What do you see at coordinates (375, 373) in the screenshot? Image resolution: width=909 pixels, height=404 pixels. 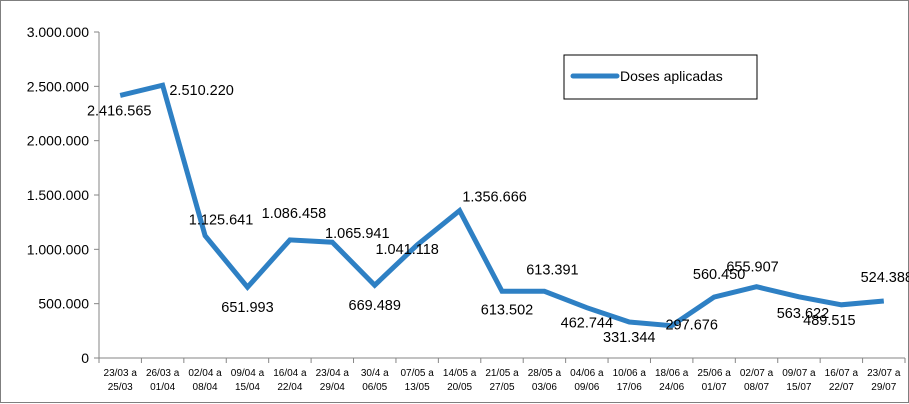 I see `x-tick-label: 30/4 a` at bounding box center [375, 373].